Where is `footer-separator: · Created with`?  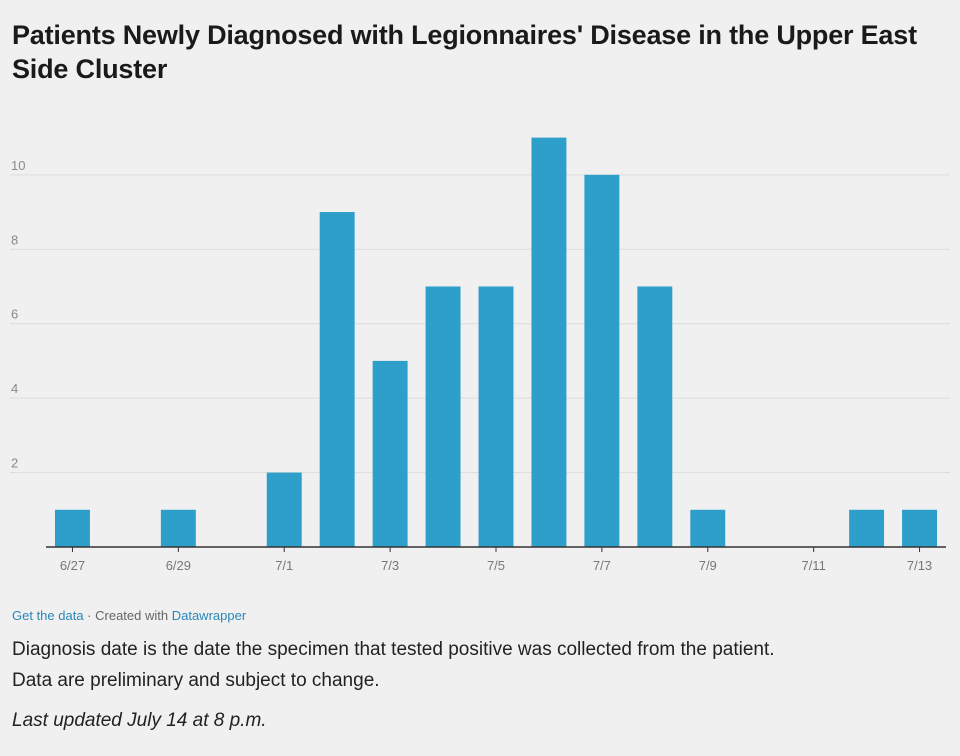 footer-separator: · Created with is located at coordinates (127, 615).